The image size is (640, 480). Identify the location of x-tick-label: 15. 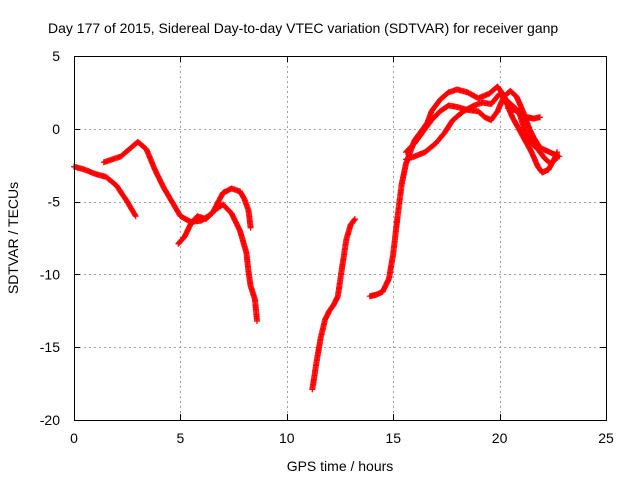
(393, 438).